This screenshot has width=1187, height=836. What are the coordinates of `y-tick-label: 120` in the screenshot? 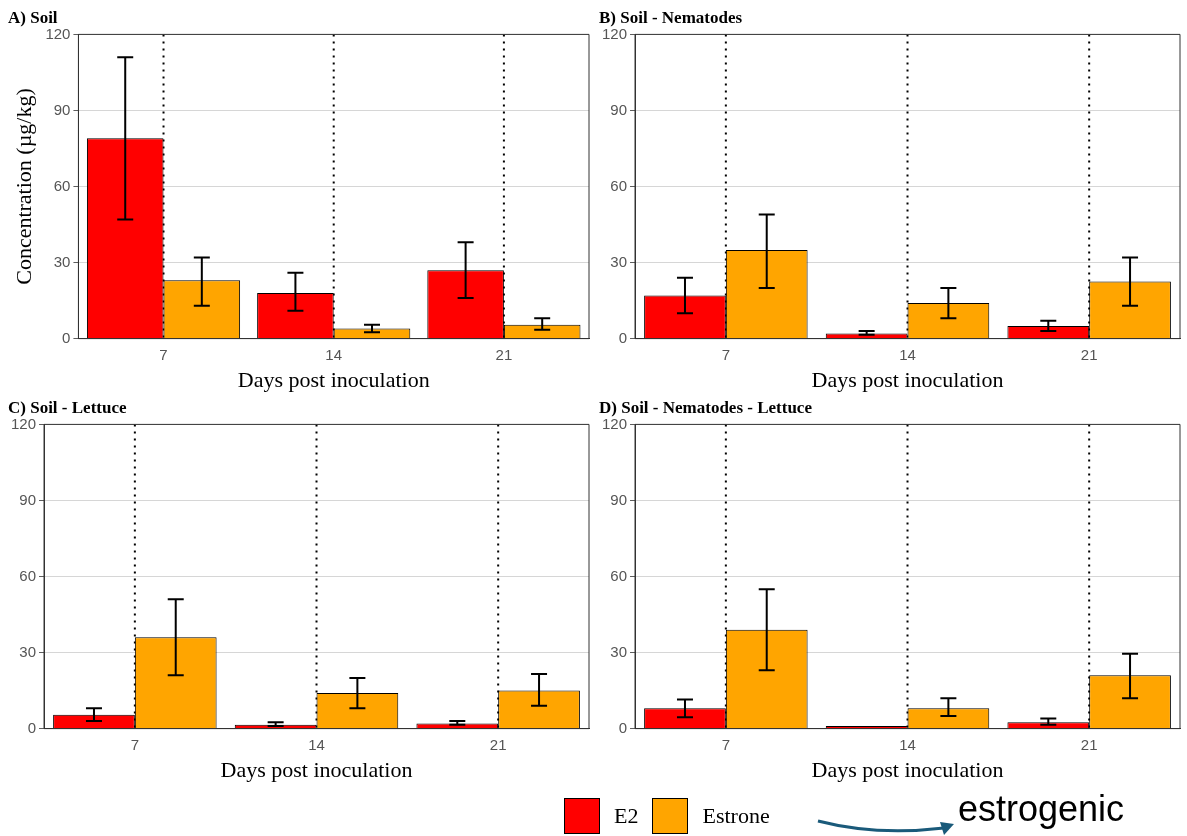 It's located at (58, 33).